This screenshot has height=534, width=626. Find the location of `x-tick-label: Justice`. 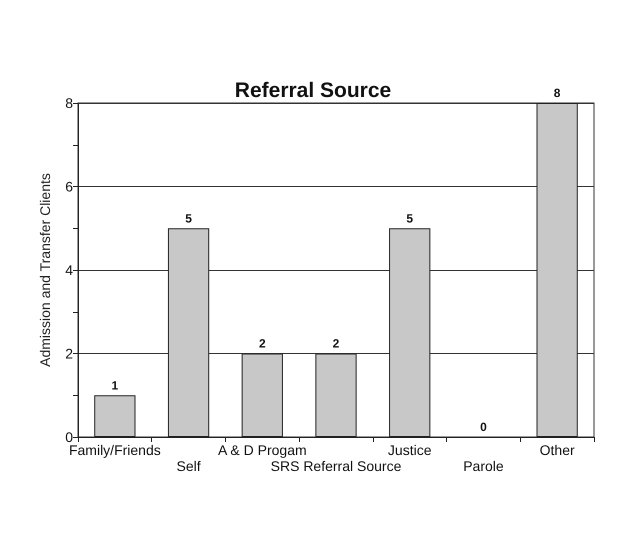

x-tick-label: Justice is located at coordinates (410, 450).